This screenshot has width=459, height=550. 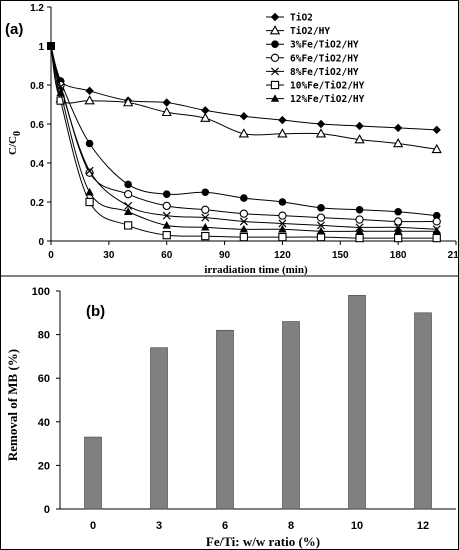 I want to click on legend-item: 10%Fe/TiO2/HY, so click(x=315, y=86).